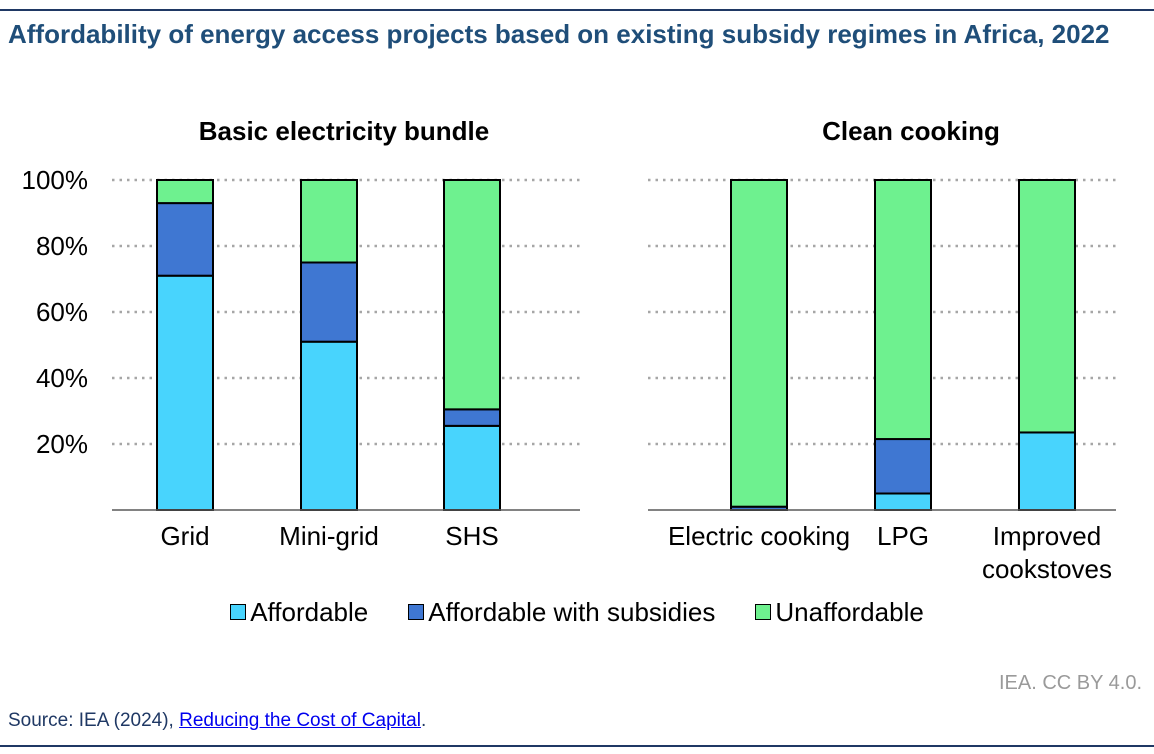  Describe the element at coordinates (1047, 306) in the screenshot. I see `bar-improved-cookstoves-unaffordable` at that location.